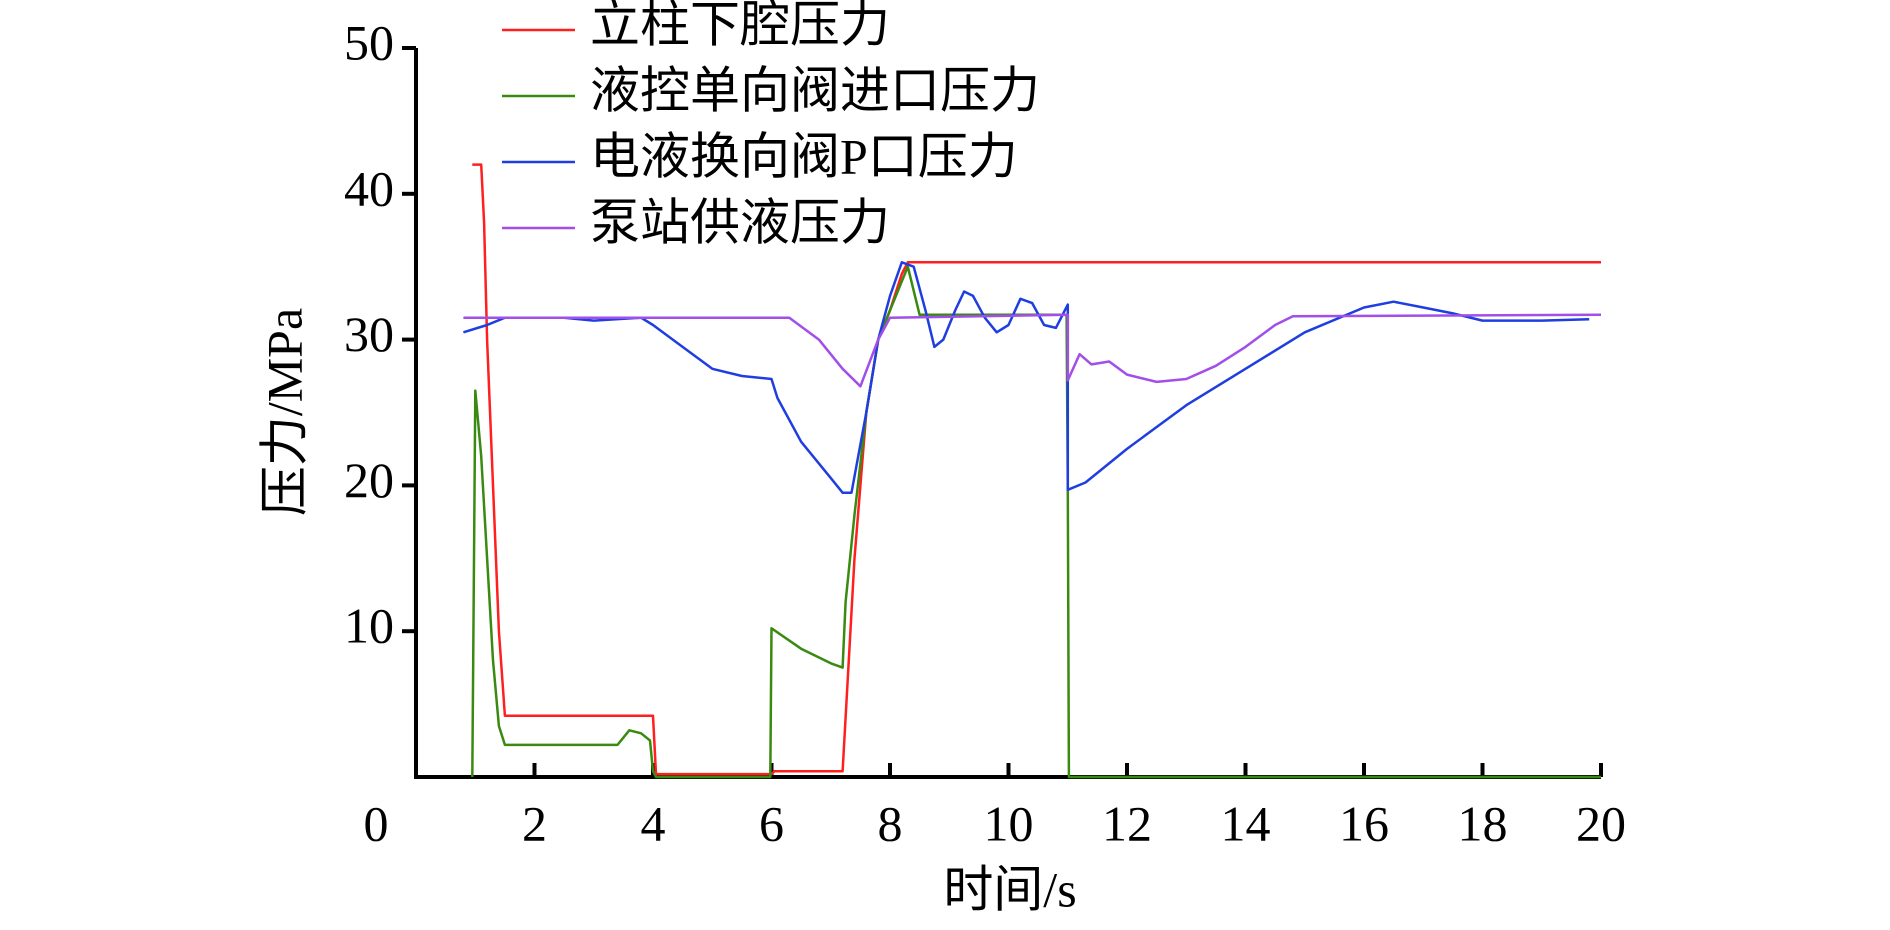 This screenshot has height=930, width=1890. What do you see at coordinates (1009, 889) in the screenshot?
I see `x-axis-label: 时间/s` at bounding box center [1009, 889].